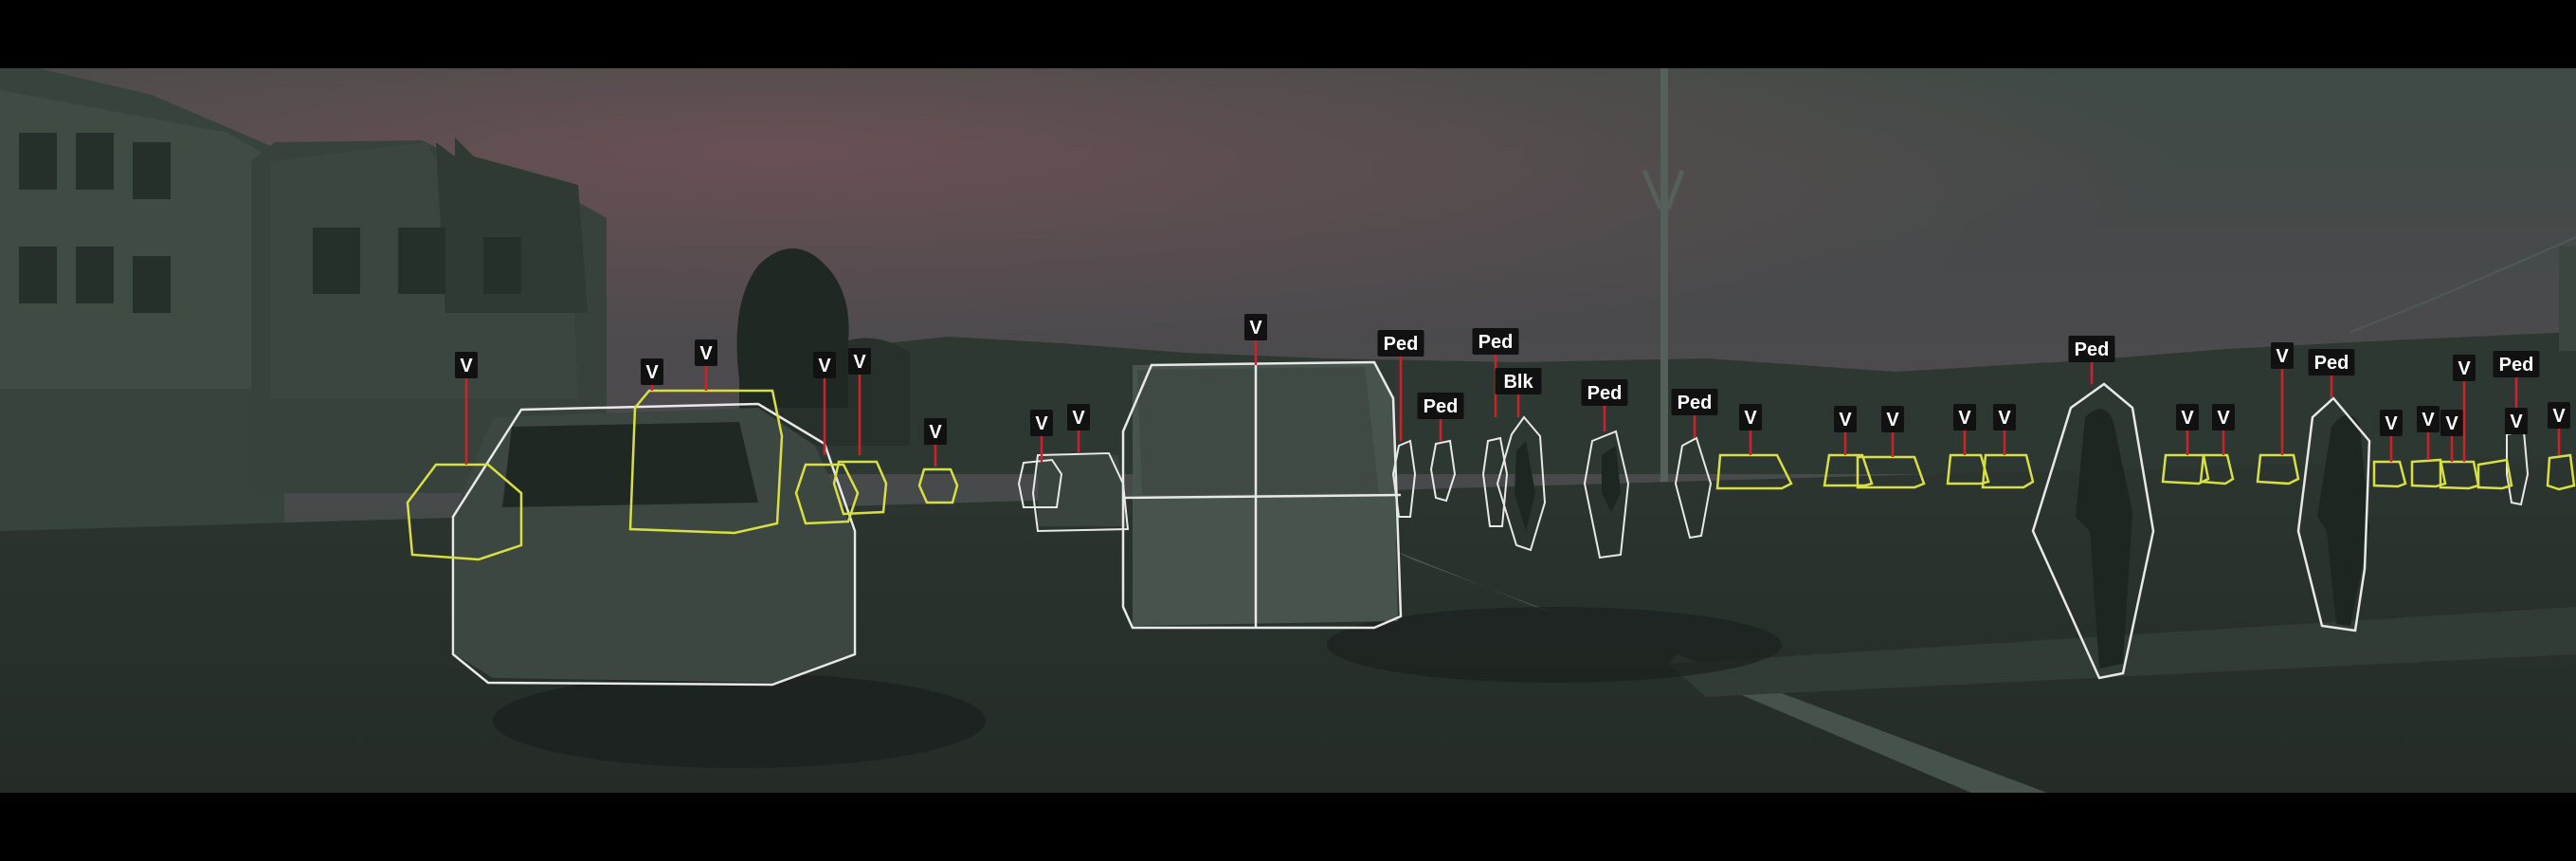 This screenshot has height=861, width=2576. Describe the element at coordinates (1288, 34) in the screenshot. I see `letterbox-top` at that location.